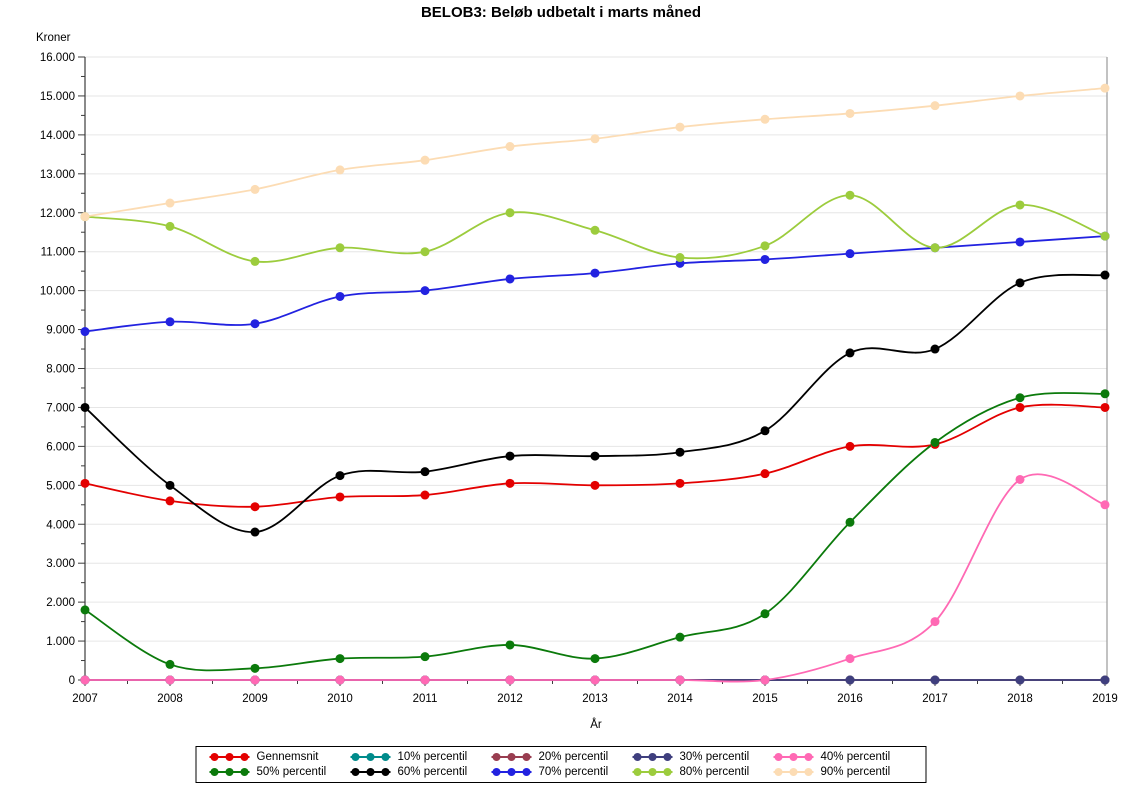 This screenshot has width=1122, height=793. What do you see at coordinates (60, 408) in the screenshot?
I see `y-tick-label: 7.000` at bounding box center [60, 408].